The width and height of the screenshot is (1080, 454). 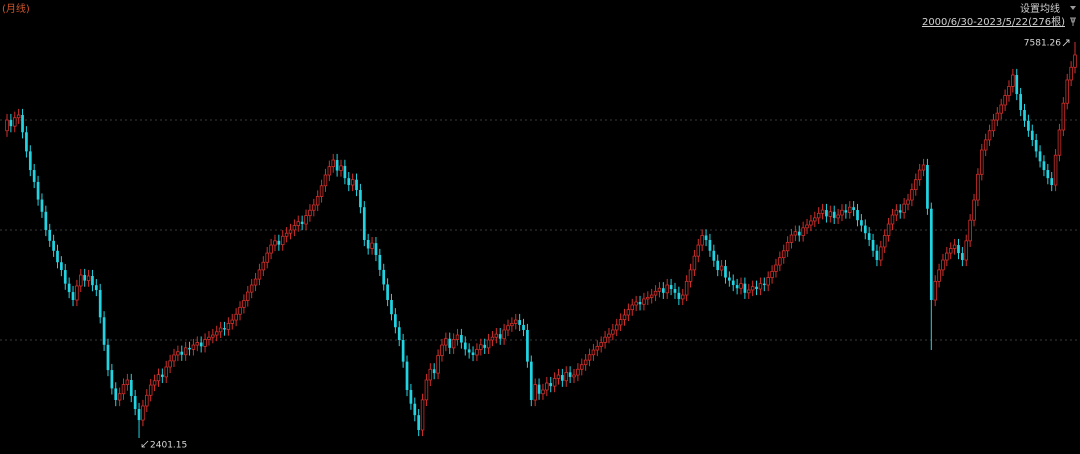 I want to click on pin-icon, so click(x=1073, y=21).